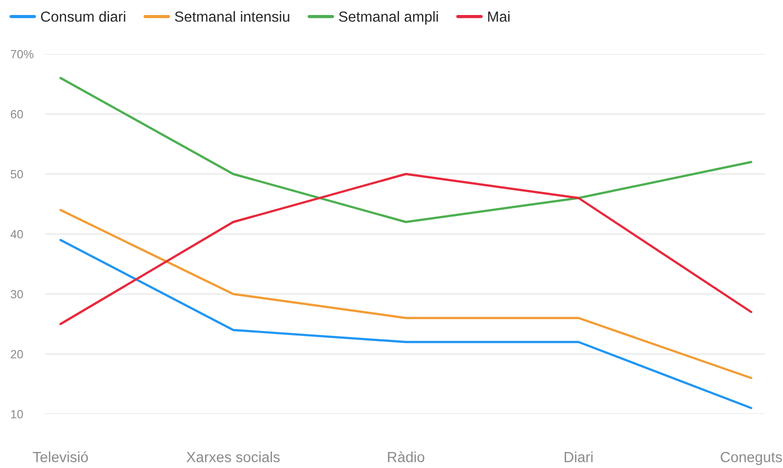  I want to click on y-tick-label: 20, so click(16, 354).